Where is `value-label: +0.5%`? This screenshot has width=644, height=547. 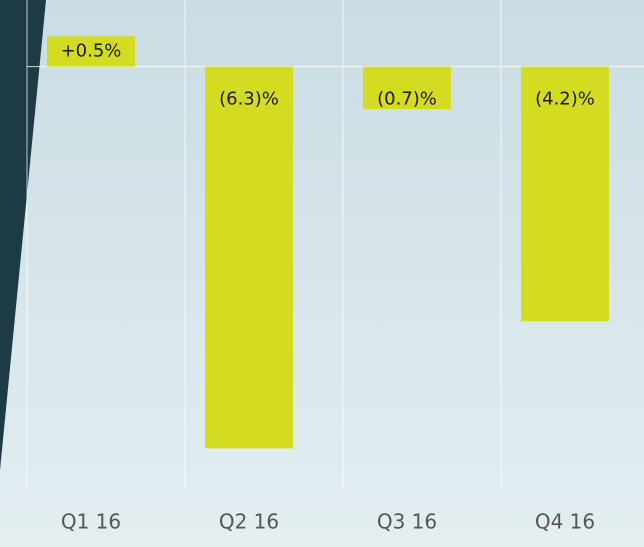 value-label: +0.5% is located at coordinates (91, 51).